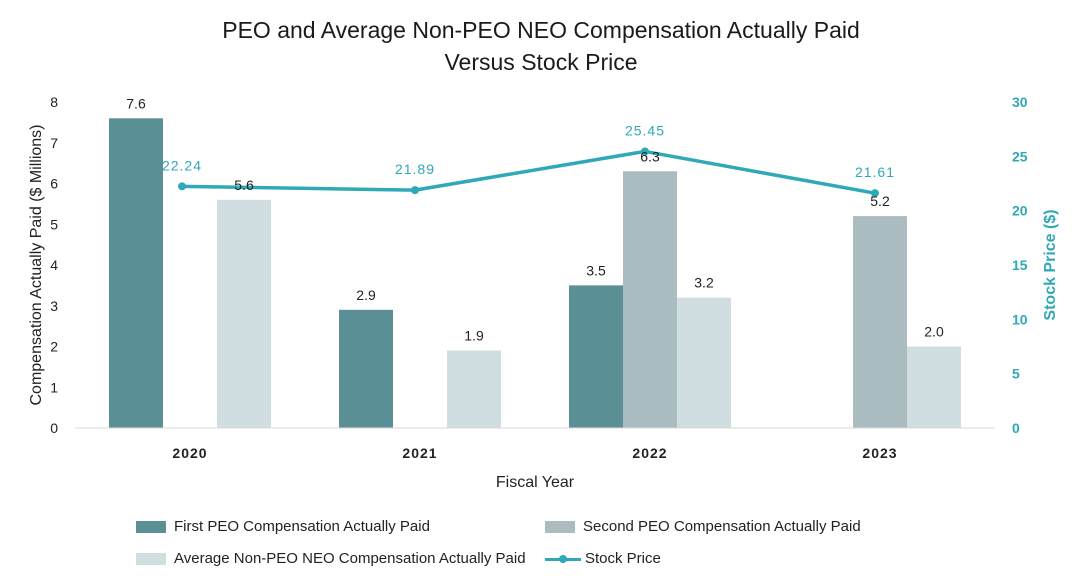 The height and width of the screenshot is (584, 1082). Describe the element at coordinates (182, 165) in the screenshot. I see `line-data-label: 22.24` at that location.